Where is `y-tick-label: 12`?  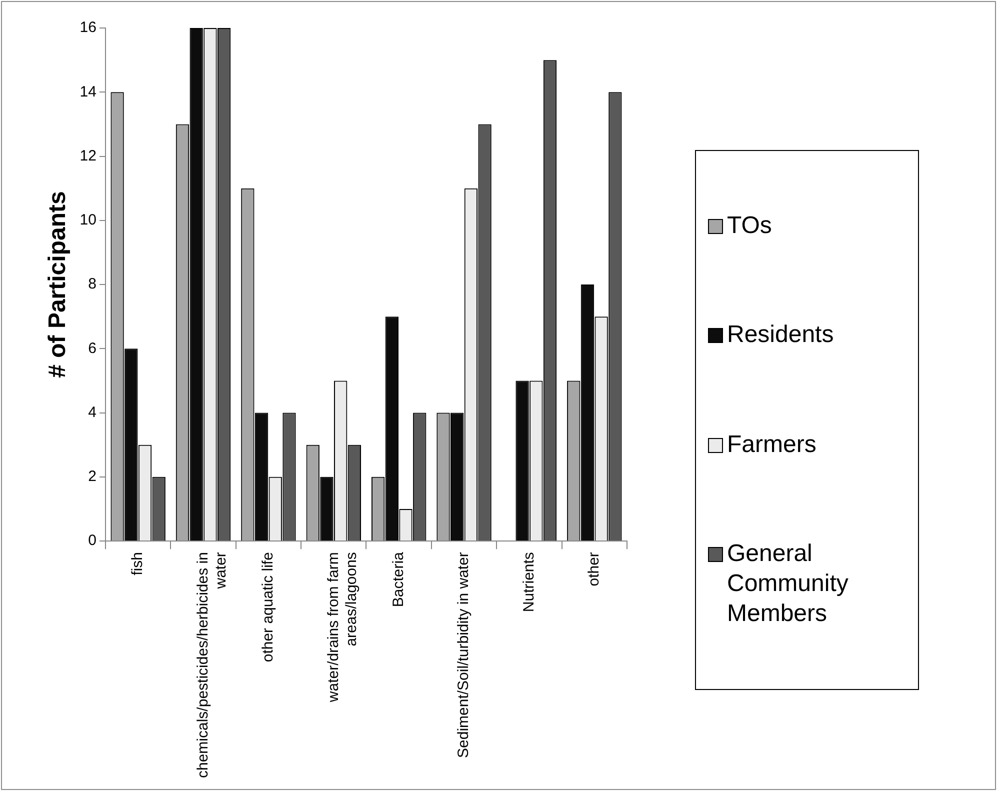
y-tick-label: 12 is located at coordinates (88, 155).